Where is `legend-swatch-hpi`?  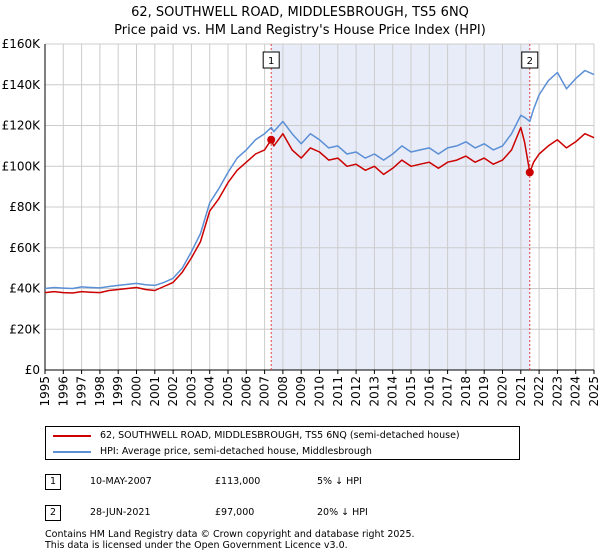
legend-swatch-hpi is located at coordinates (72, 452).